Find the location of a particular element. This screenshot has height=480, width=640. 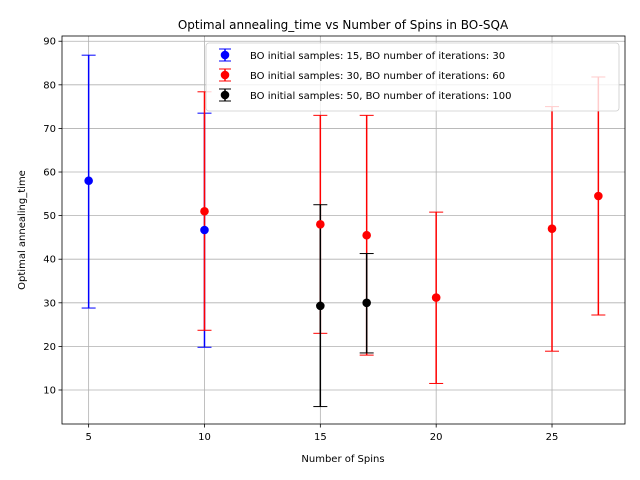

y-tick-label: 90 is located at coordinates (49, 42).